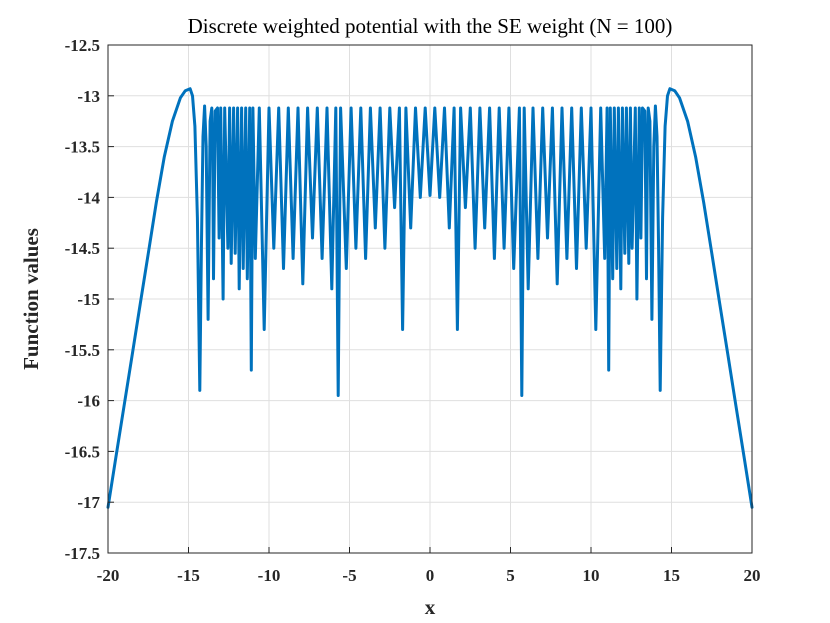 Image resolution: width=830 pixels, height=623 pixels. Describe the element at coordinates (88, 197) in the screenshot. I see `y-tick-label: -14` at that location.